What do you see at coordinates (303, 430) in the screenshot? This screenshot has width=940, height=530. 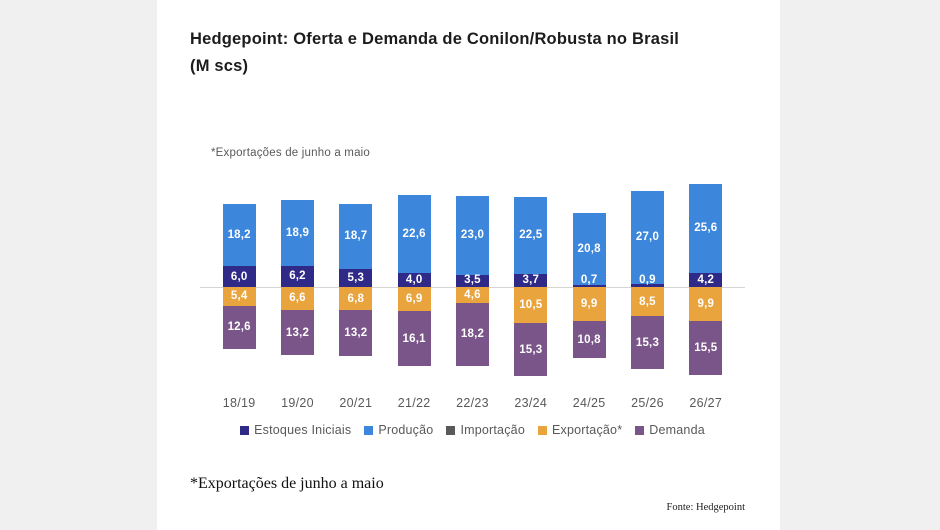 I see `legend-label: Estoques Iniciais` at bounding box center [303, 430].